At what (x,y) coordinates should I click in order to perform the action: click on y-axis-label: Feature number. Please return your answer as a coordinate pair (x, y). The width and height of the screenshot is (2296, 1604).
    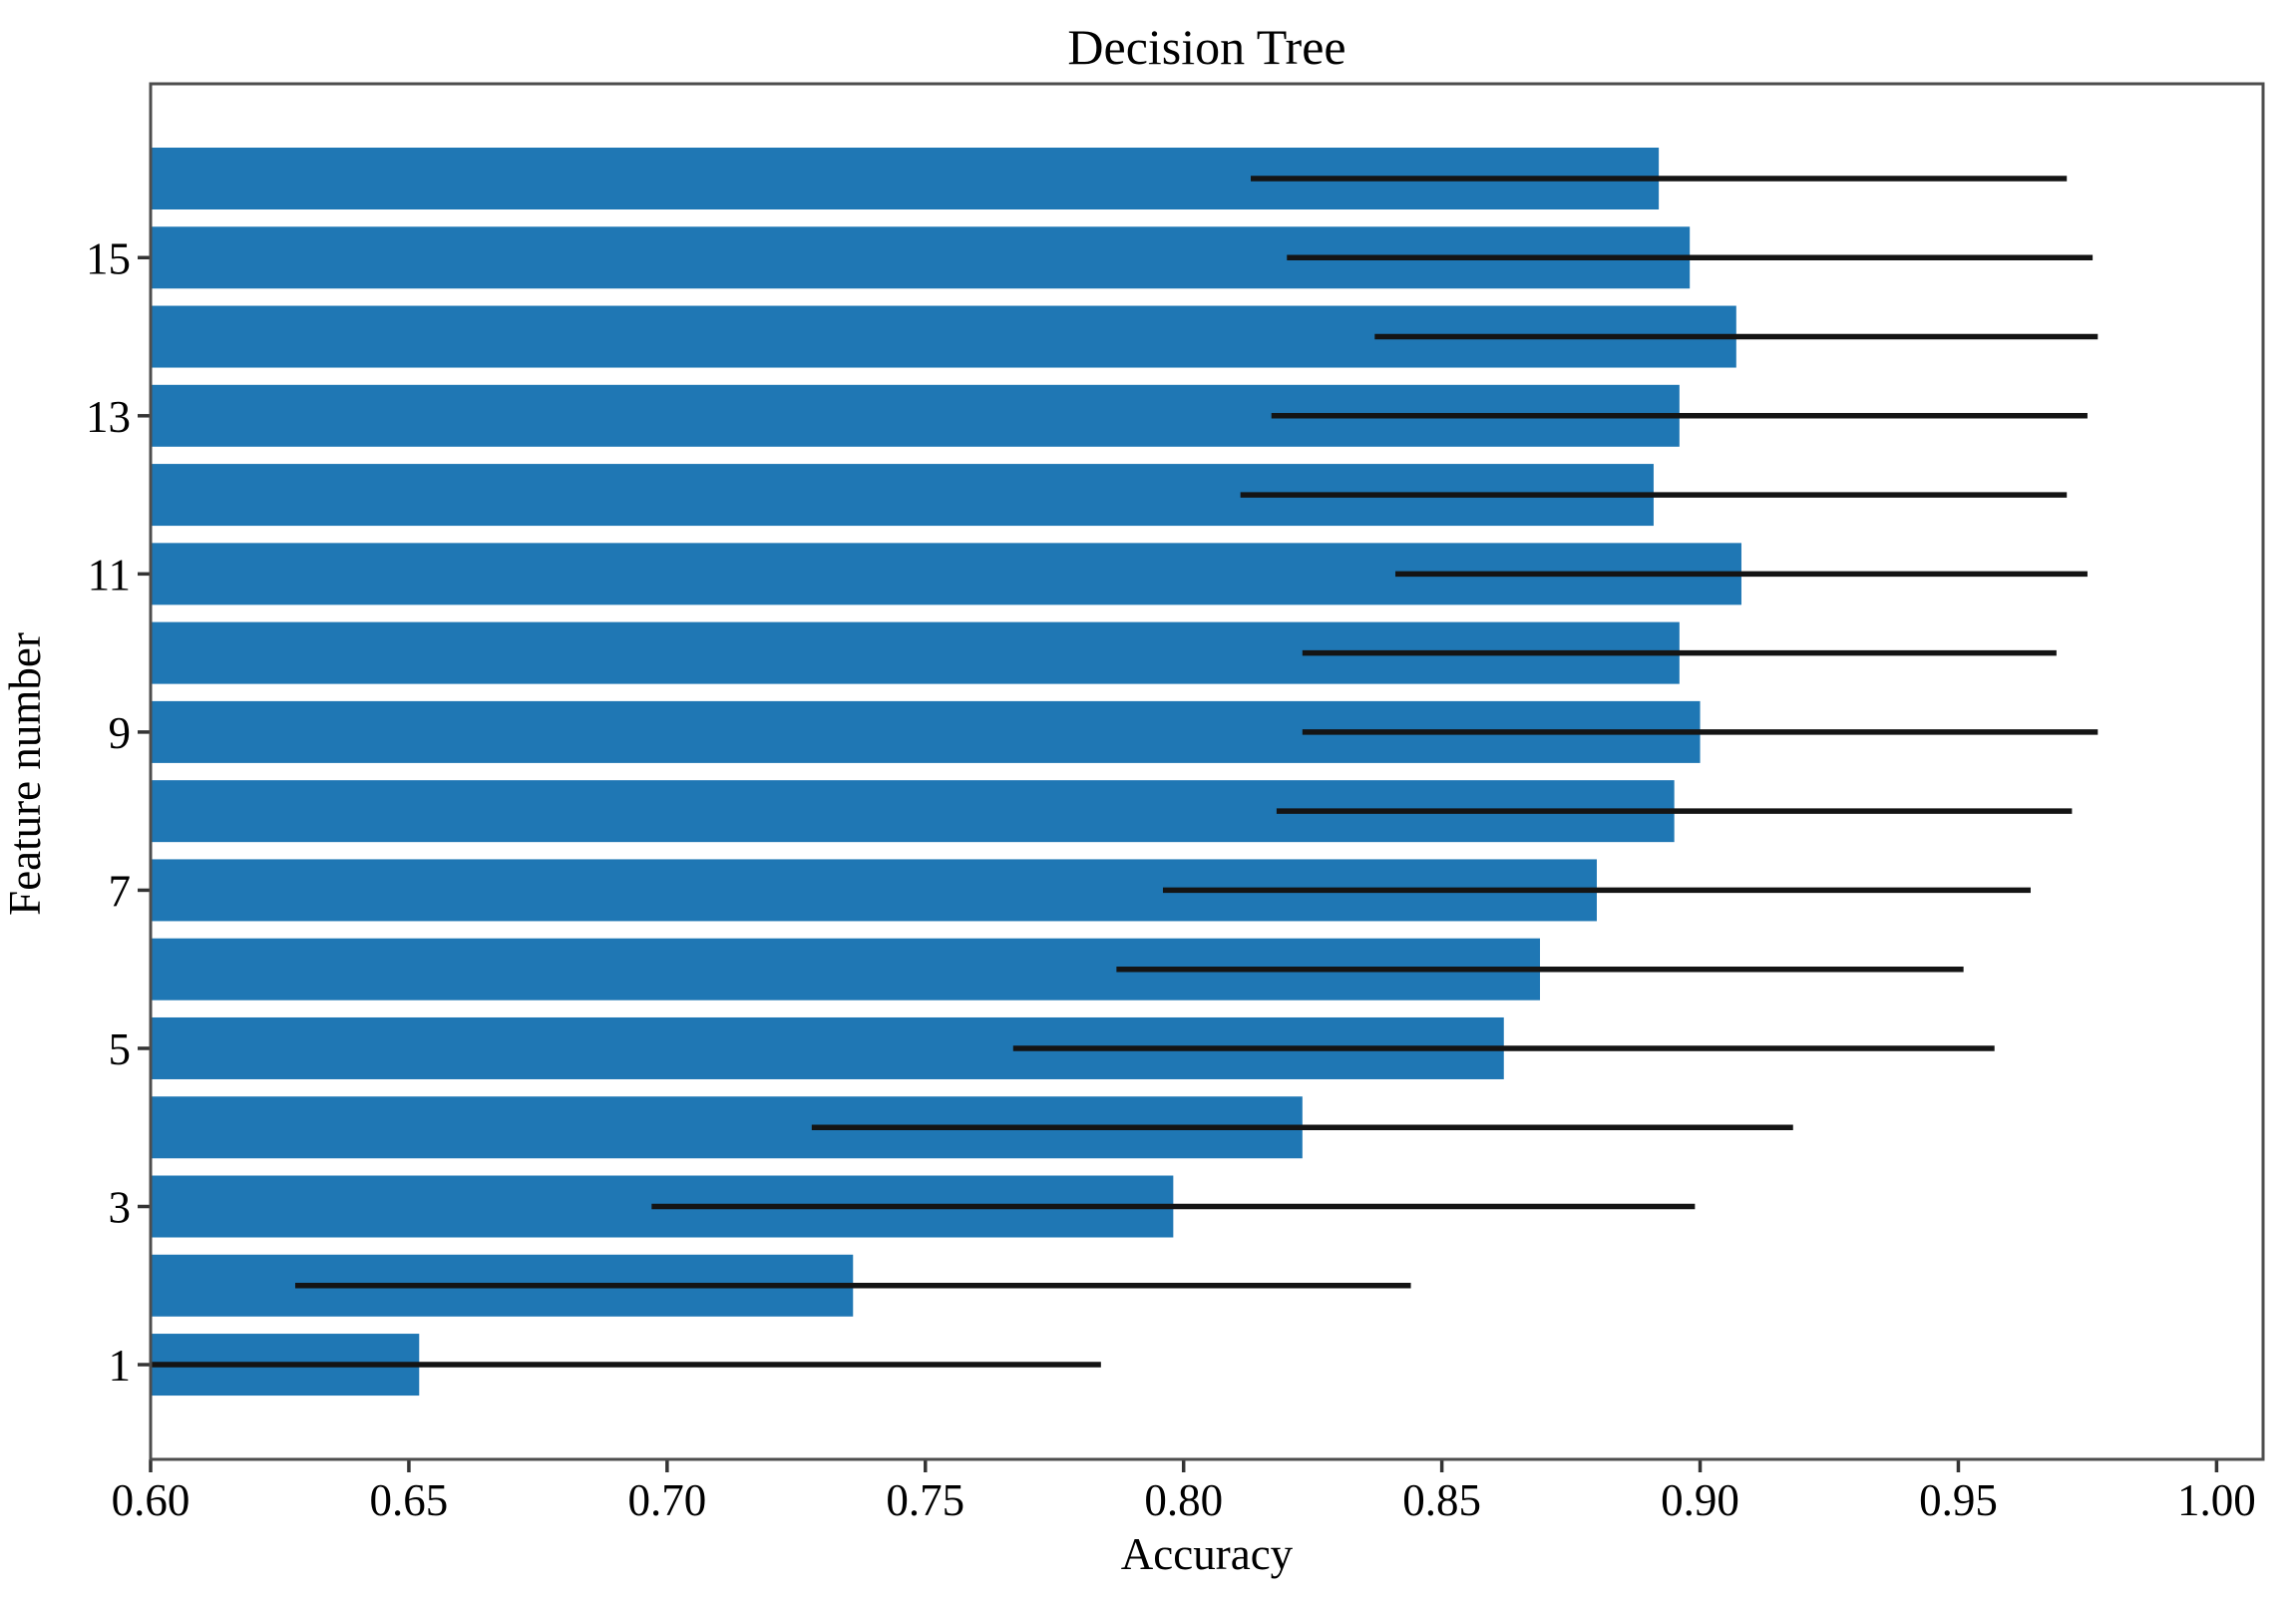
    Looking at the image, I should click on (25, 774).